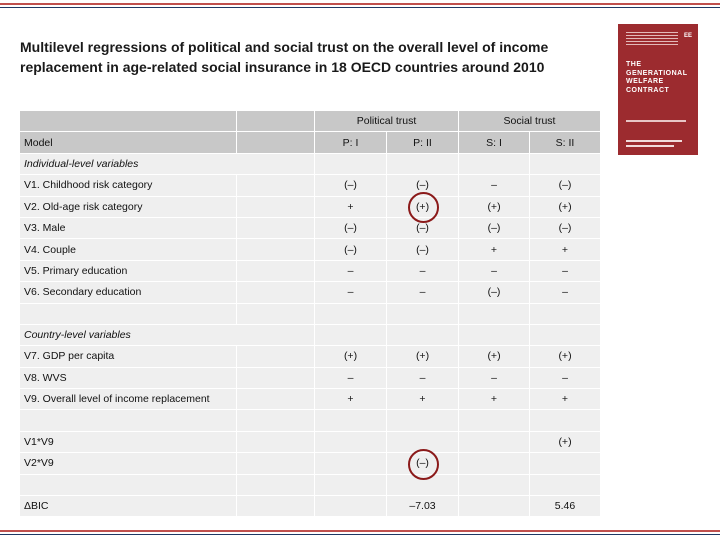  I want to click on section-label: Country-level variables, so click(167, 335).